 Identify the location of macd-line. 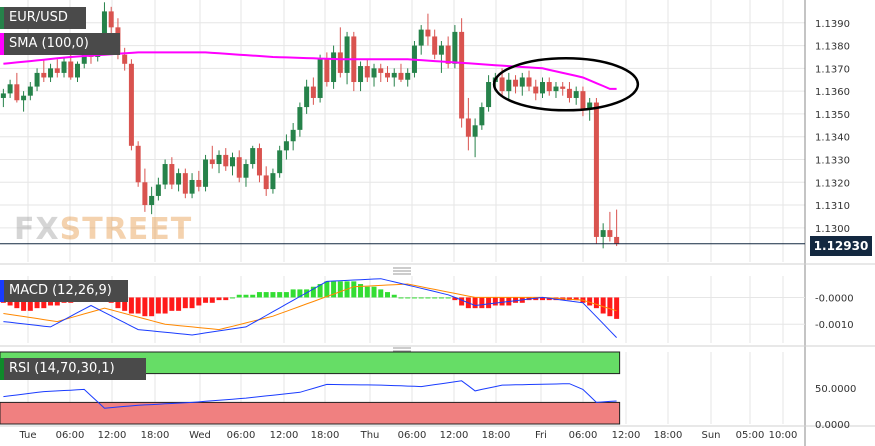
(310, 308).